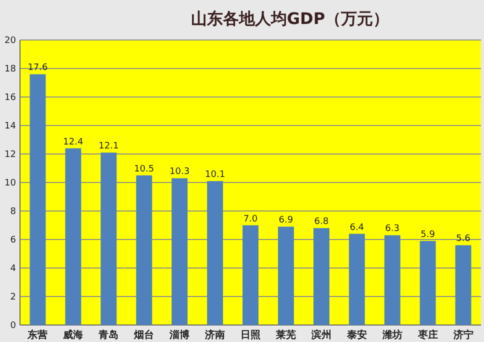 The height and width of the screenshot is (342, 484). I want to click on x-tick-label: 泰安, so click(356, 335).